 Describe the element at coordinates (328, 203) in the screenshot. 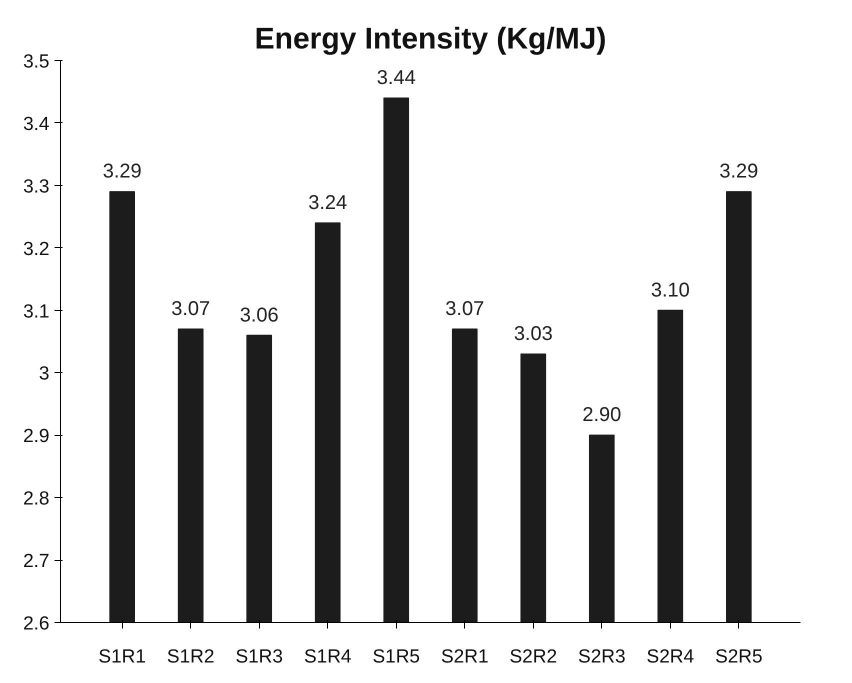

I see `data-label: 3.24` at that location.